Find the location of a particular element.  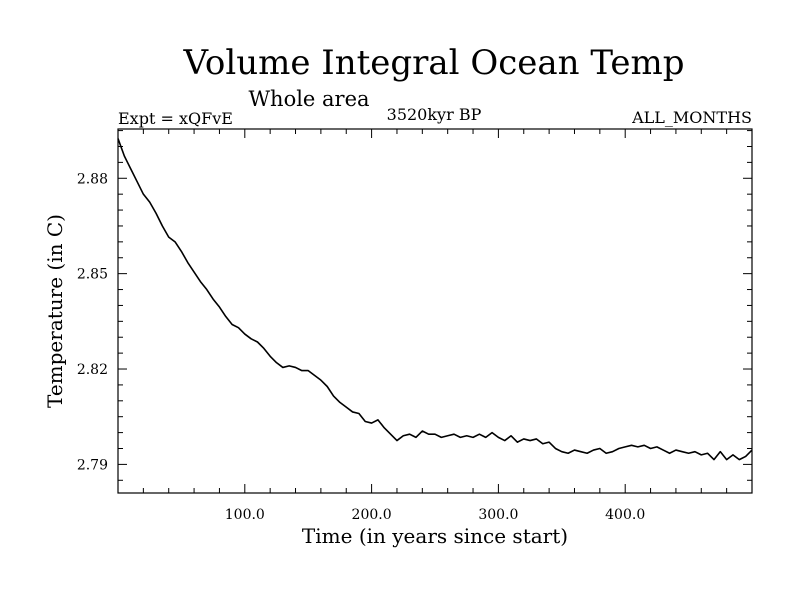

annotation-period: 3520kyr BP is located at coordinates (434, 114).